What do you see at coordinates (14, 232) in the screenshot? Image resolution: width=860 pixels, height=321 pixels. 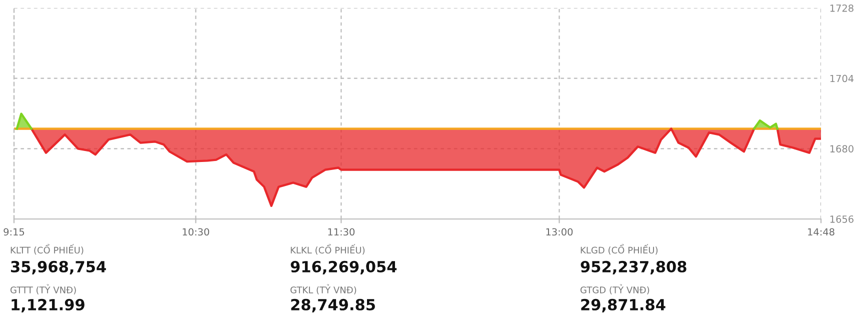 I see `x-tick-label: 9:15` at bounding box center [14, 232].